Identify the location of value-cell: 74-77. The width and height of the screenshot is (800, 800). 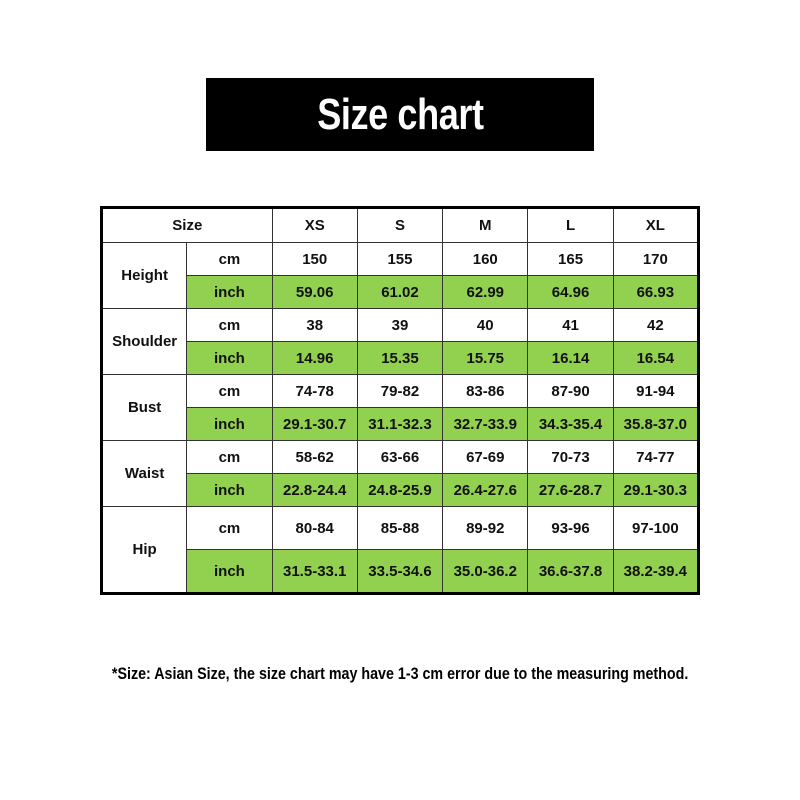
(656, 457).